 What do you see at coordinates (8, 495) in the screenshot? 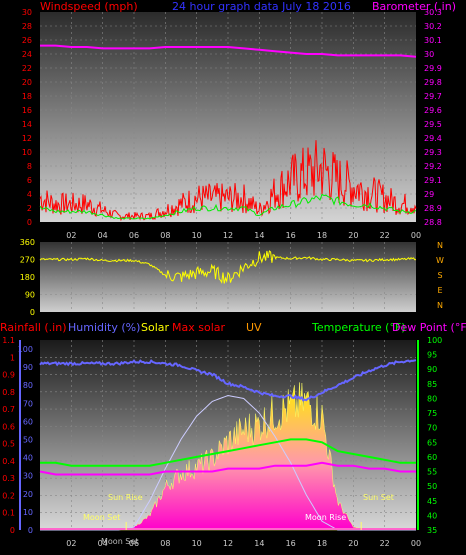
I see `rain-tick-label: 0.2` at bounding box center [8, 495].